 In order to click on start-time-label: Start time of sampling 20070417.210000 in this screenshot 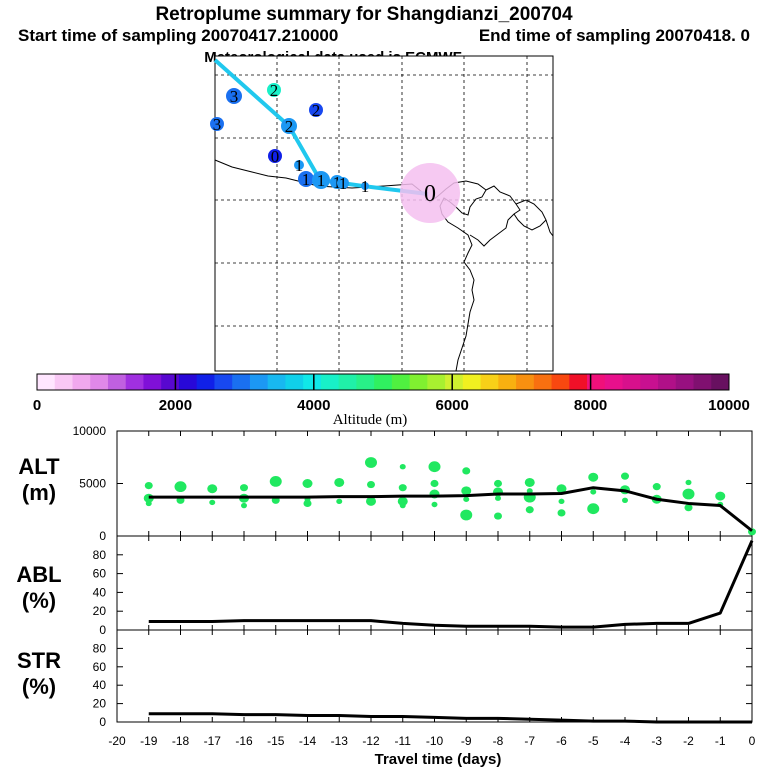, I will do `click(178, 35)`.